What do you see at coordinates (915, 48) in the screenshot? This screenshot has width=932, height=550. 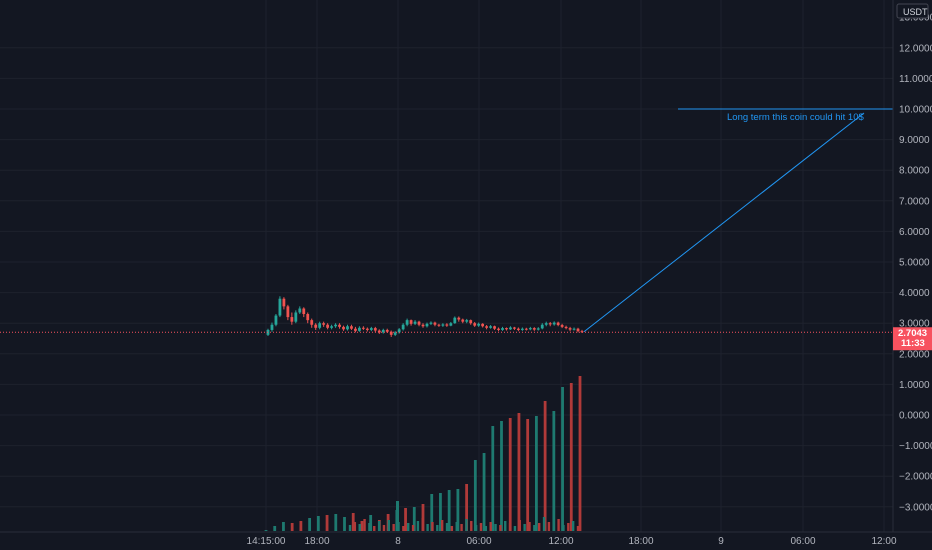 I see `y-tick-label: 12.0000` at bounding box center [915, 48].